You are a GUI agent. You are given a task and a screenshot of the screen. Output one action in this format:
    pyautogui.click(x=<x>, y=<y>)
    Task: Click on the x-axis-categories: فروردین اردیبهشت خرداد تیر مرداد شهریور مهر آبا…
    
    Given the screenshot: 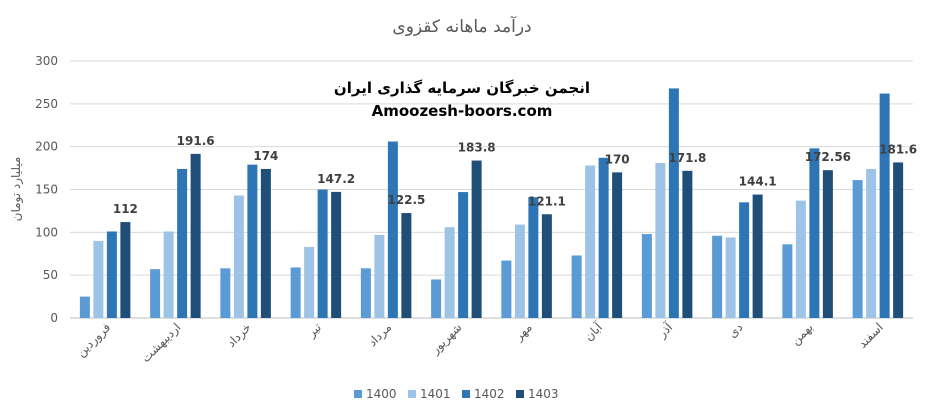 What is the action you would take?
    pyautogui.click(x=480, y=342)
    